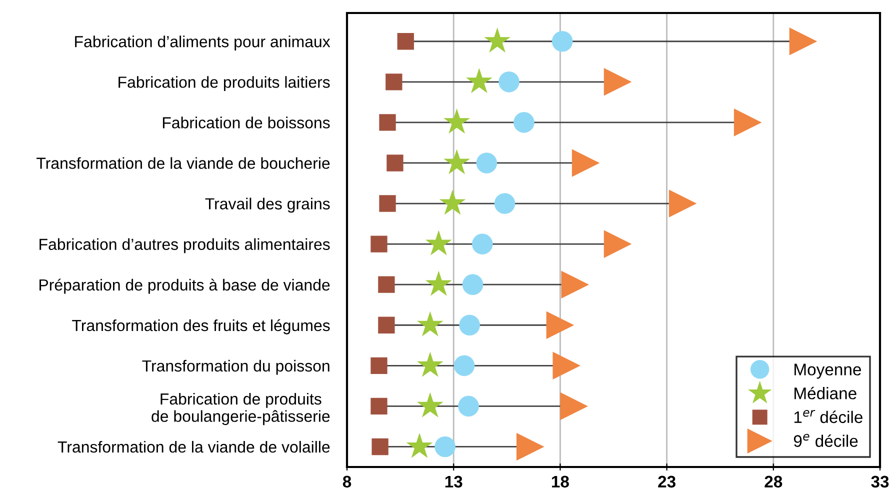 Image resolution: width=890 pixels, height=504 pixels. Describe the element at coordinates (224, 84) in the screenshot. I see `y-tick-label: Fabrication de produits laitiers` at that location.